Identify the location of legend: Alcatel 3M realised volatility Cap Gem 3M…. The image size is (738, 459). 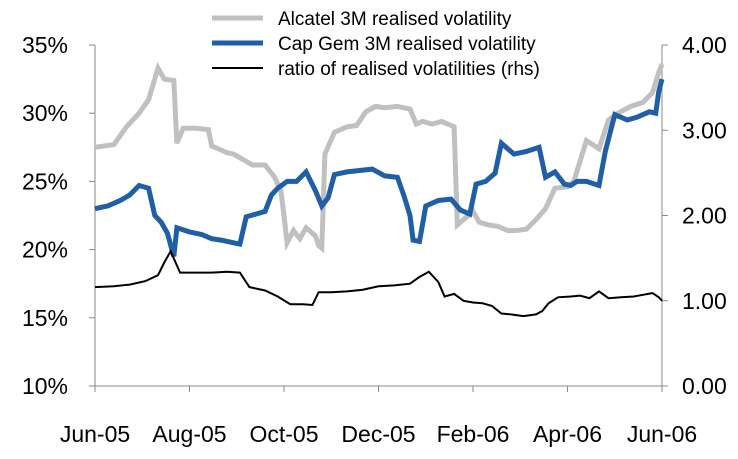
(376, 44).